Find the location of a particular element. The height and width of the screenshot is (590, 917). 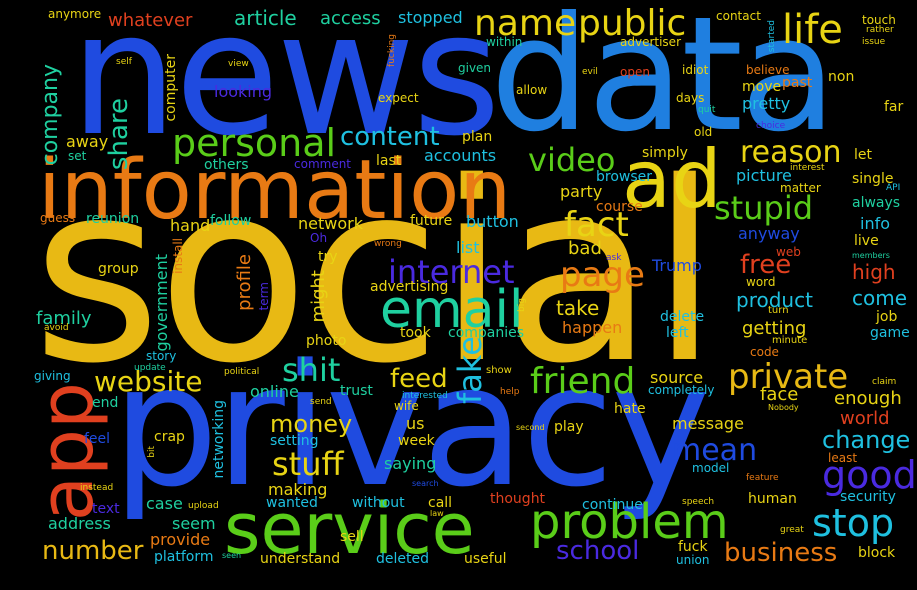

word-high: high is located at coordinates (874, 272).